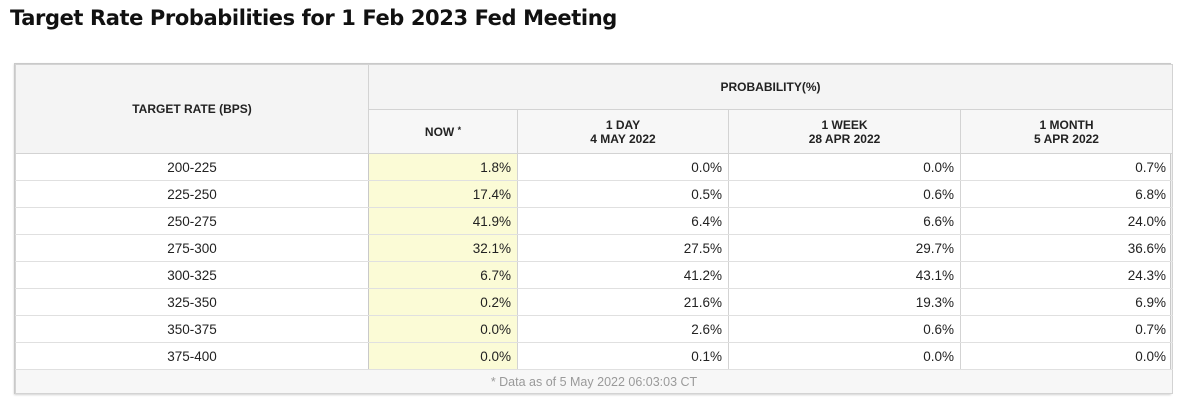 The image size is (1183, 403). Describe the element at coordinates (443, 194) in the screenshot. I see `now-probability-cell: 17.4%` at that location.